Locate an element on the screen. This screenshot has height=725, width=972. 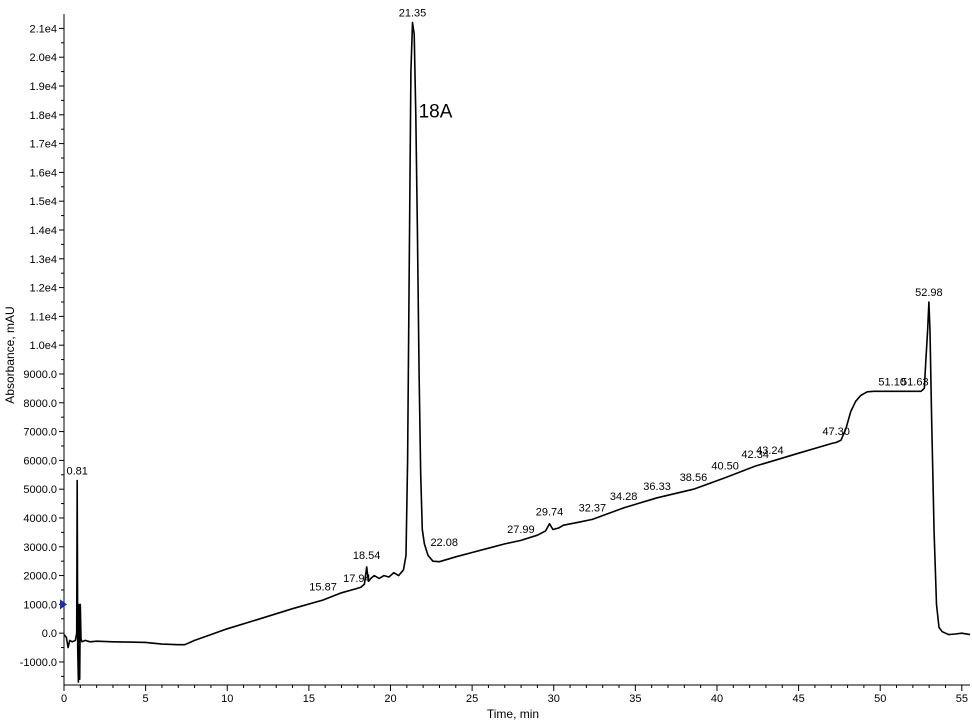
compound-annotation: 18A is located at coordinates (436, 112).